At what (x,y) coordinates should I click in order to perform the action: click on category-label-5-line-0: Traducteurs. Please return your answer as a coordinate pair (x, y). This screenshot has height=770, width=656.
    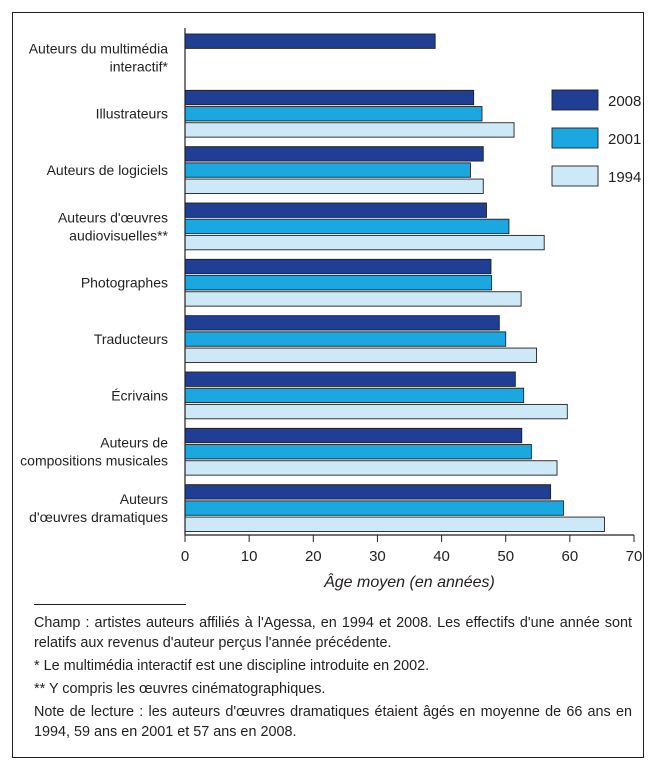
    Looking at the image, I should click on (131, 339).